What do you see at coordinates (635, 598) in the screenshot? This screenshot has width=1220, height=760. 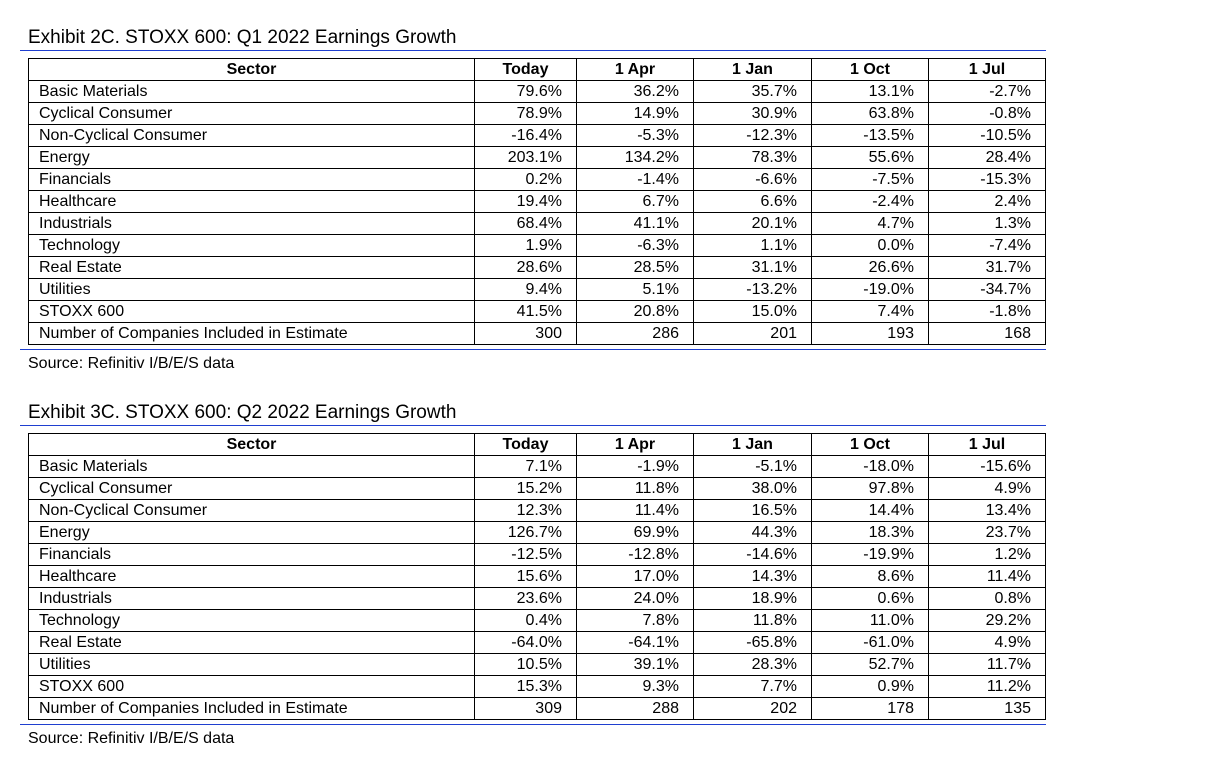 I see `value-cell: 24.0%` at bounding box center [635, 598].